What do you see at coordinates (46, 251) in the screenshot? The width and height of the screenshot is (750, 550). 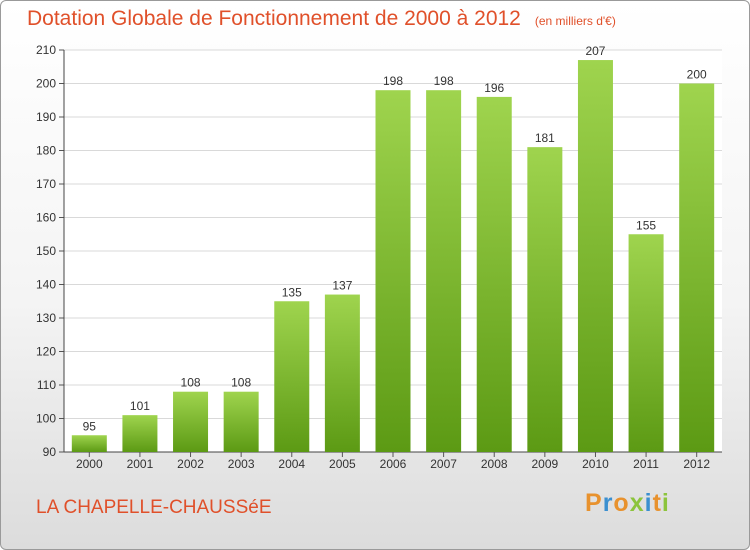 I see `y-tick-label: 150` at bounding box center [46, 251].